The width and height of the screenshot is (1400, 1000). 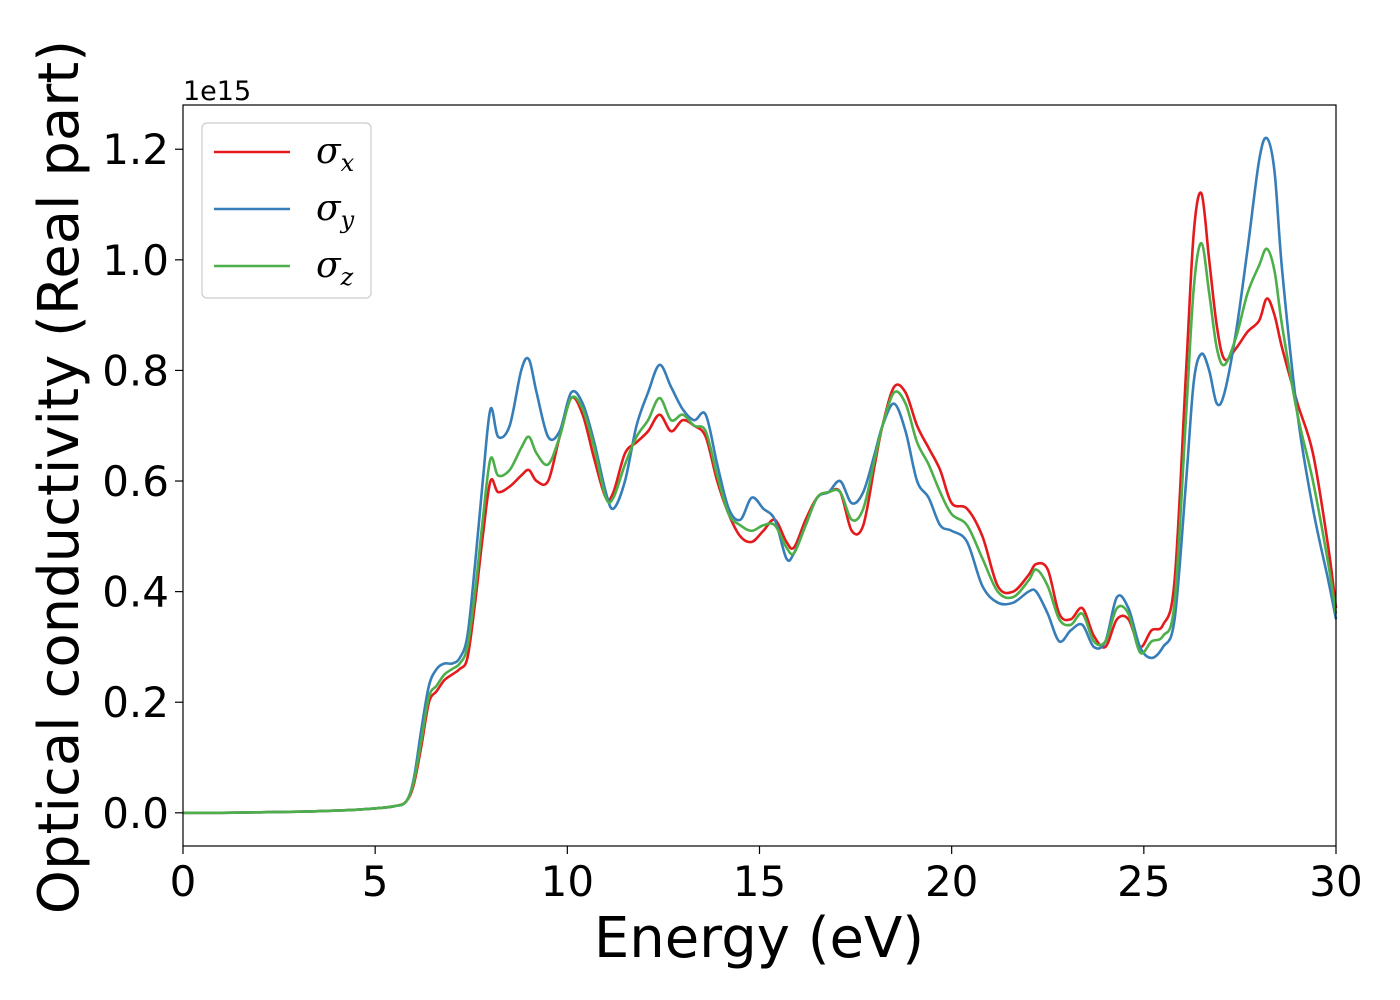 What do you see at coordinates (759, 938) in the screenshot?
I see `x-axis-label: Energy (eV)` at bounding box center [759, 938].